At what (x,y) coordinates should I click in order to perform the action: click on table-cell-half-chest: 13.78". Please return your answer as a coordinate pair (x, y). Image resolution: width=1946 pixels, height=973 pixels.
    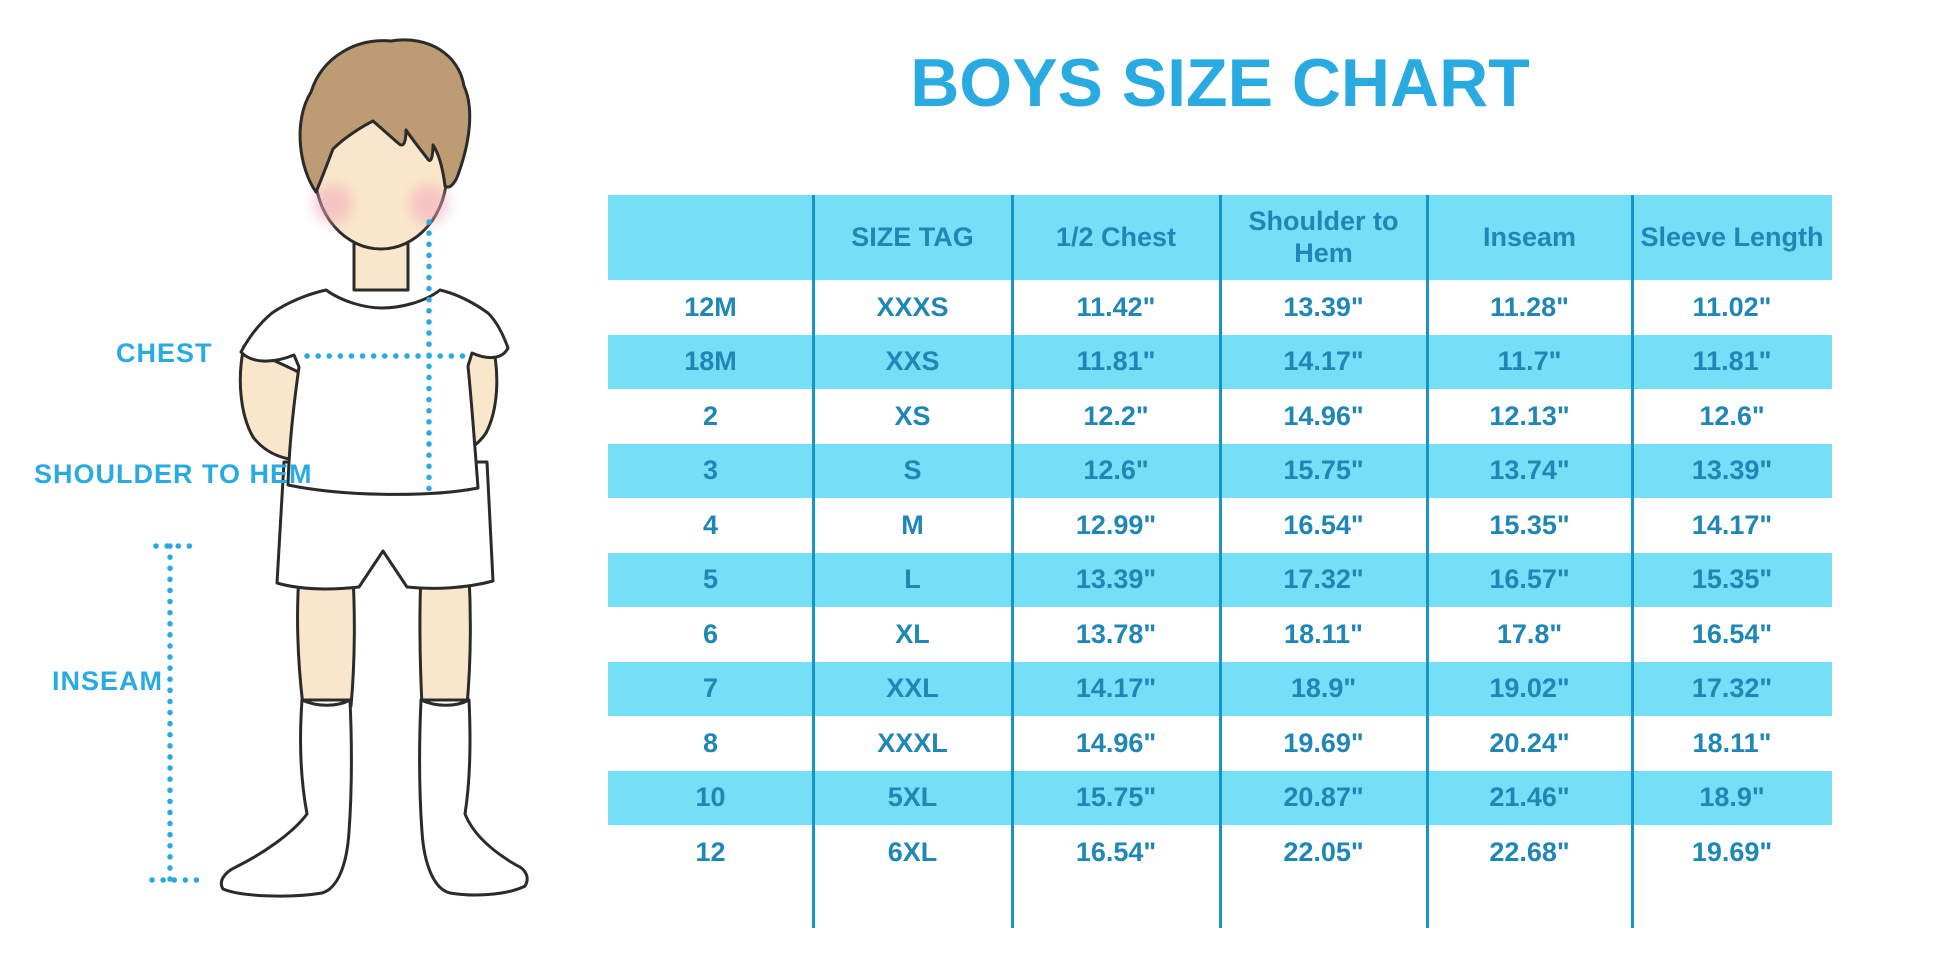
    Looking at the image, I should click on (1116, 633).